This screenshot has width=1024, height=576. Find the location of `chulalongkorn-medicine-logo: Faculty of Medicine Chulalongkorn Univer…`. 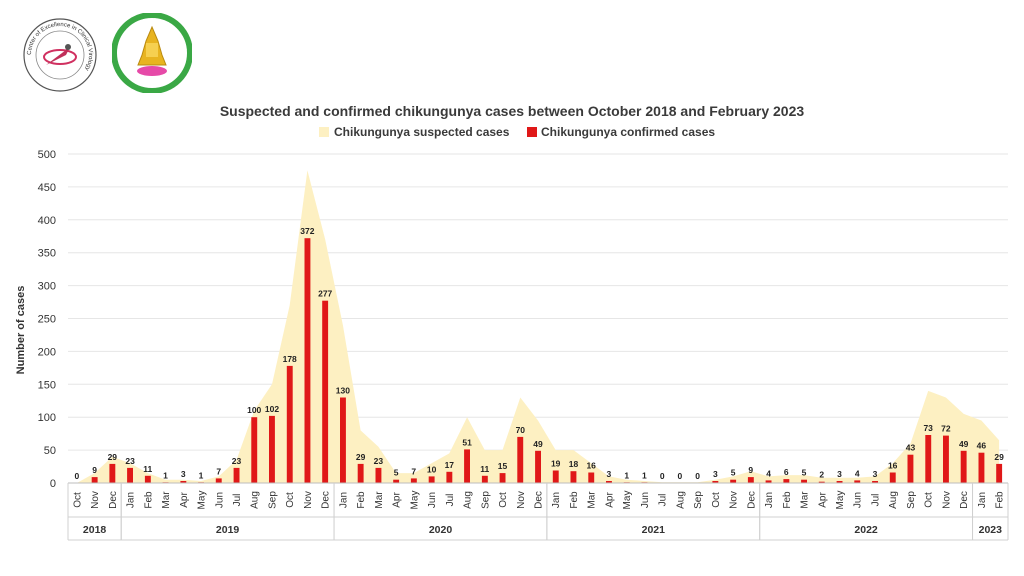

chulalongkorn-medicine-logo: Faculty of Medicine Chulalongkorn Univer… is located at coordinates (152, 53).